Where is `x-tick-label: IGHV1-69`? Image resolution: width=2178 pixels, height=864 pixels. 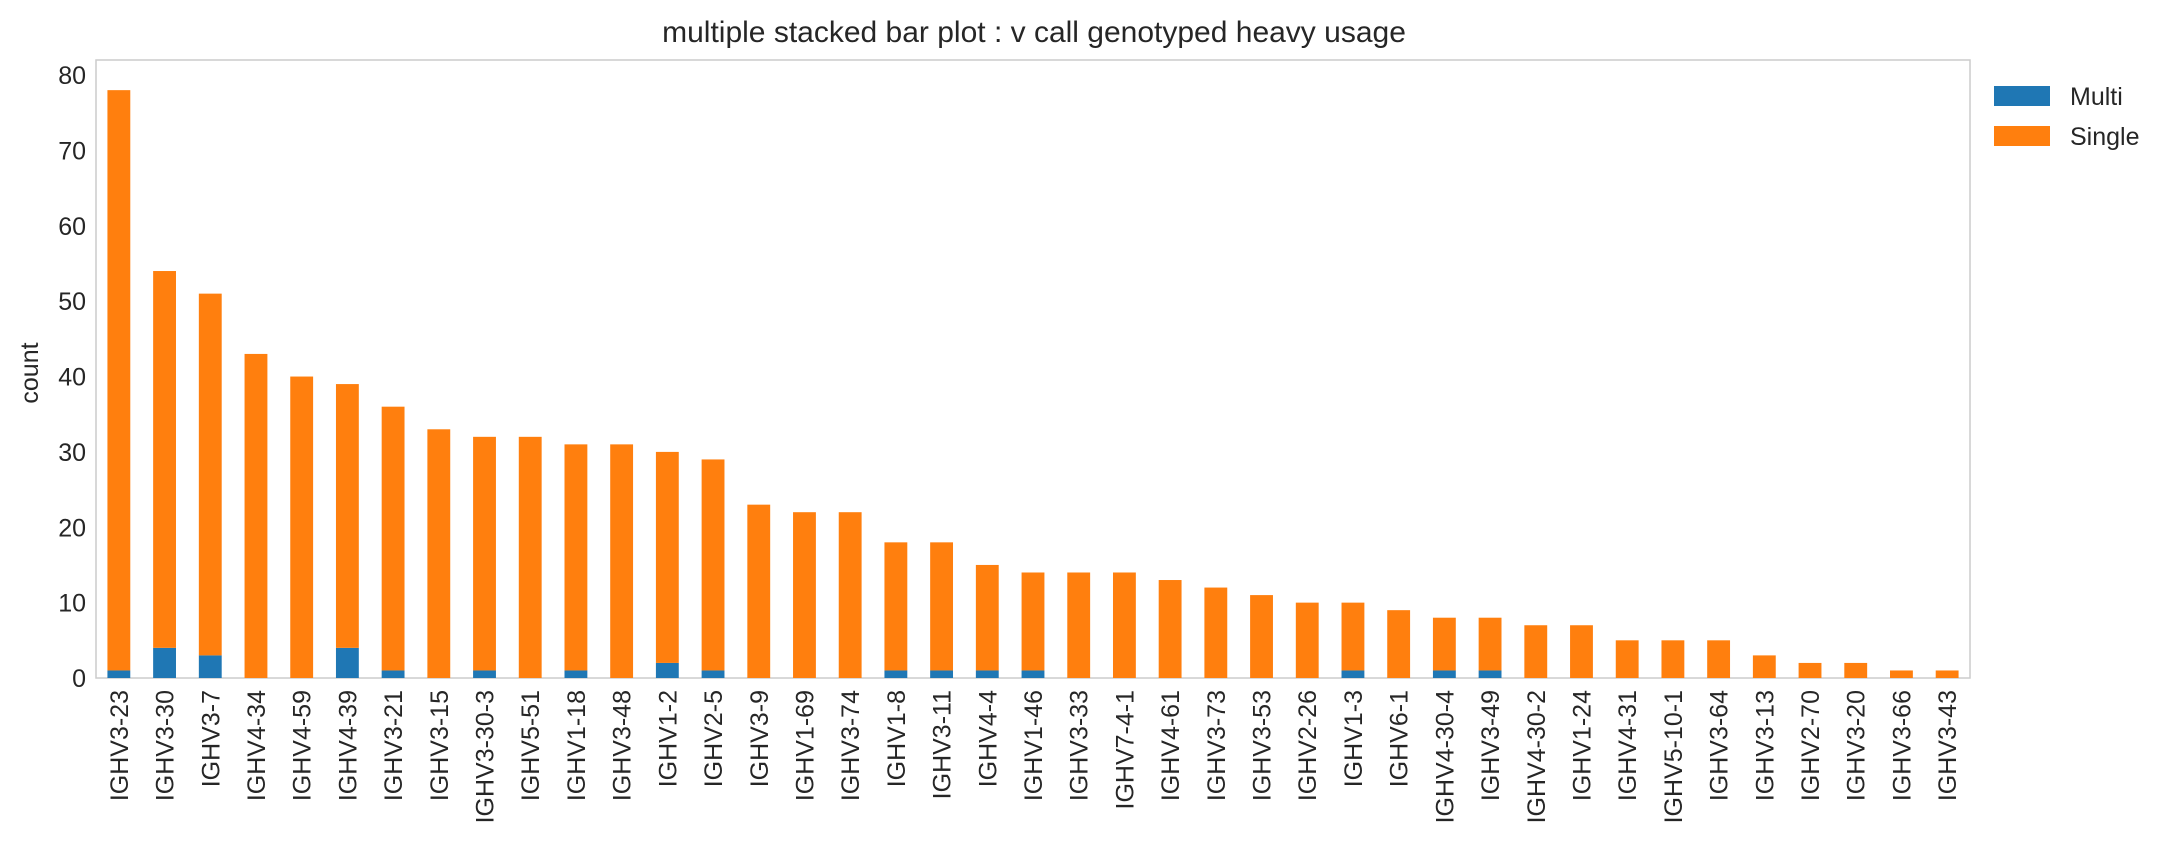
x-tick-label: IGHV1-69 is located at coordinates (805, 745).